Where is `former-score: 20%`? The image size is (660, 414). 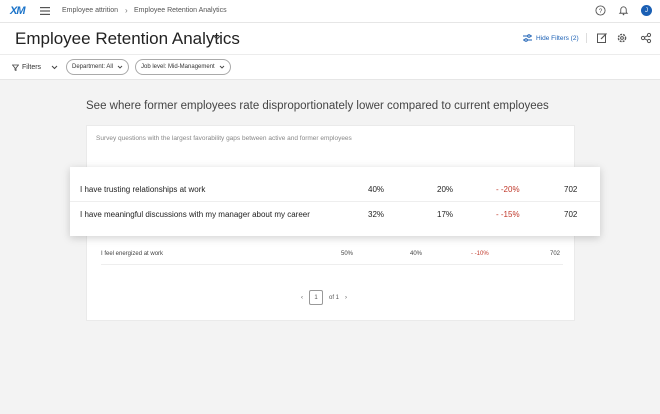 former-score: 20% is located at coordinates (445, 189).